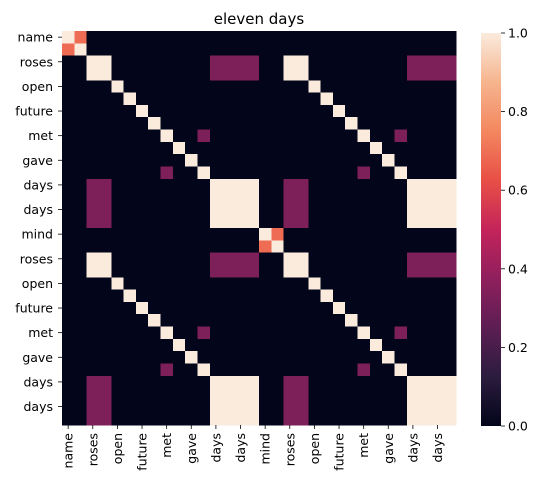 Image resolution: width=542 pixels, height=492 pixels. I want to click on chart-title: eleven days, so click(259, 19).